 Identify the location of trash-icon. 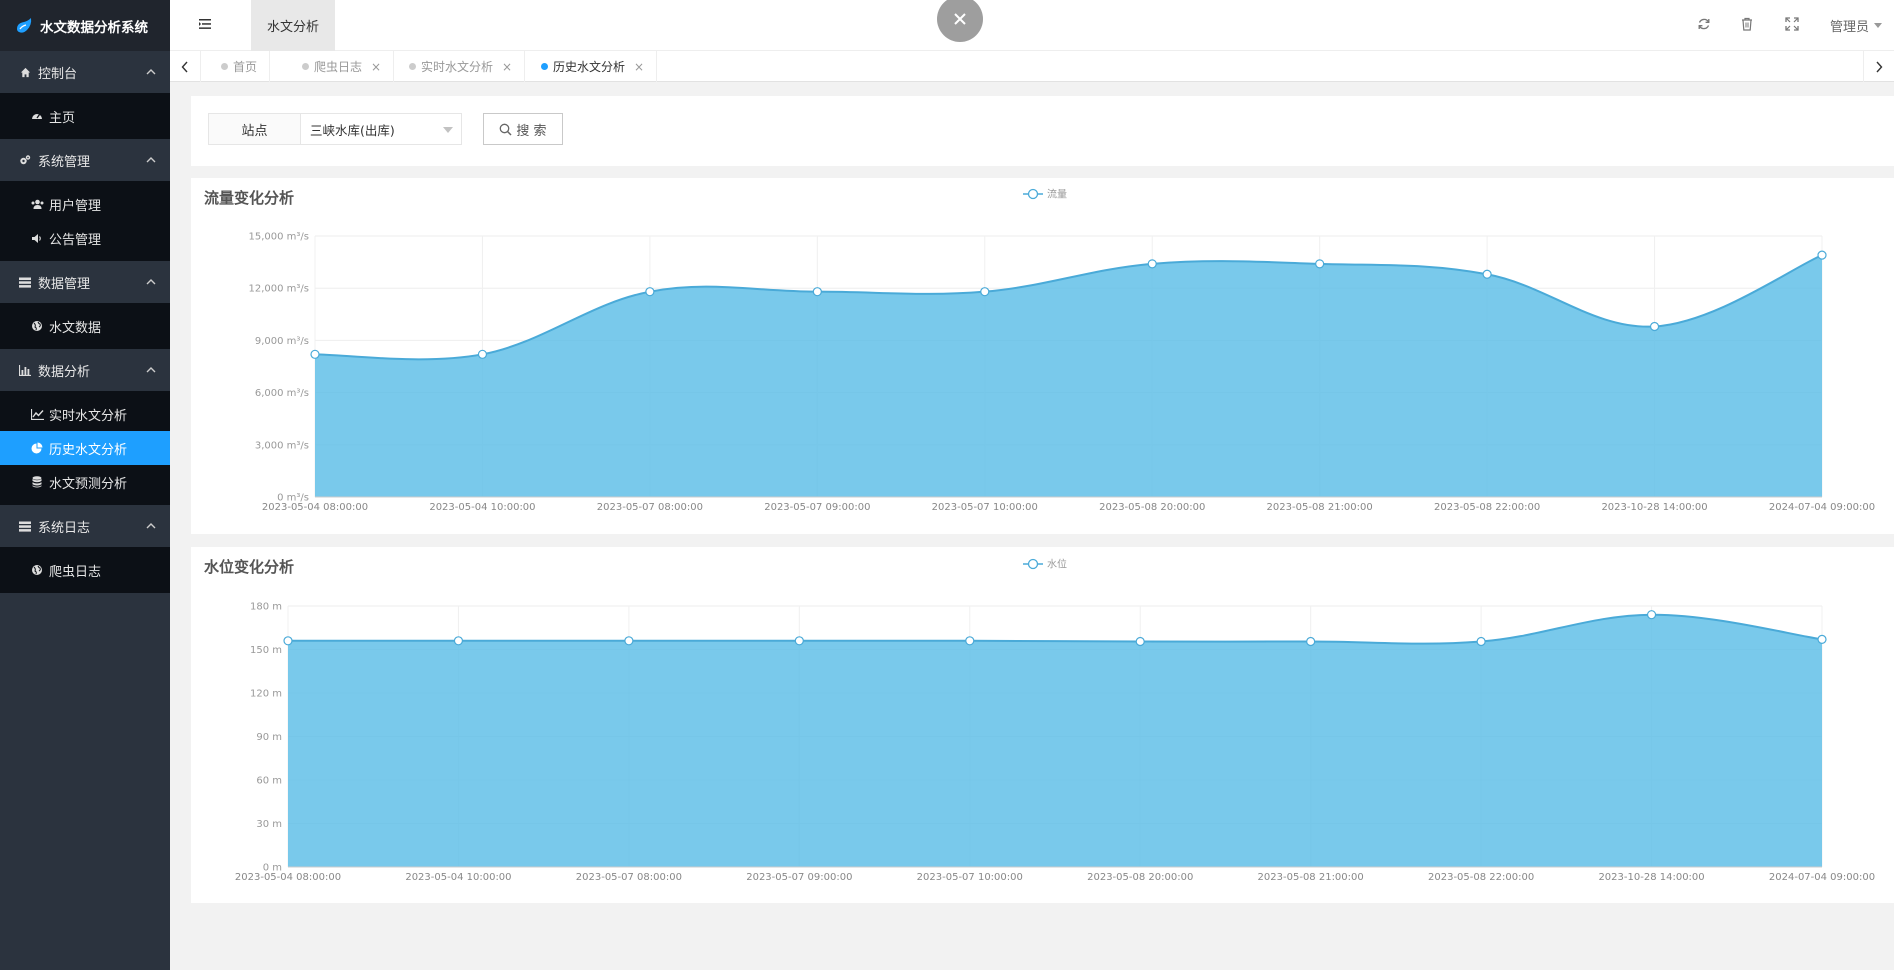
(1747, 26).